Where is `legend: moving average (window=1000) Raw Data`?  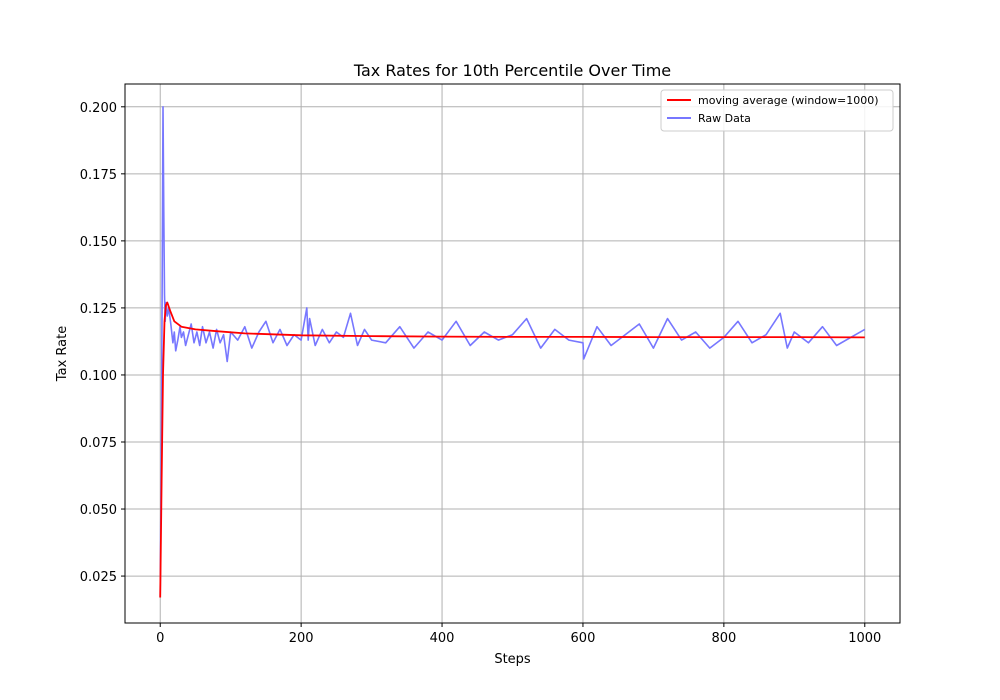 legend: moving average (window=1000) Raw Data is located at coordinates (777, 110).